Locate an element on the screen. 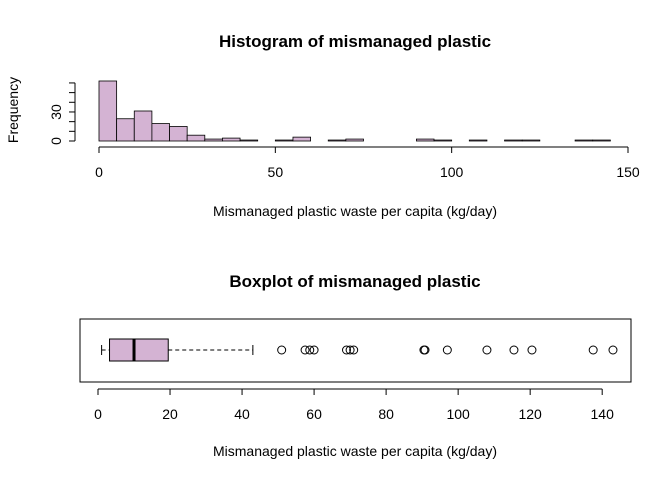  histogram-x-tick-label-0: 0 is located at coordinates (99, 172).